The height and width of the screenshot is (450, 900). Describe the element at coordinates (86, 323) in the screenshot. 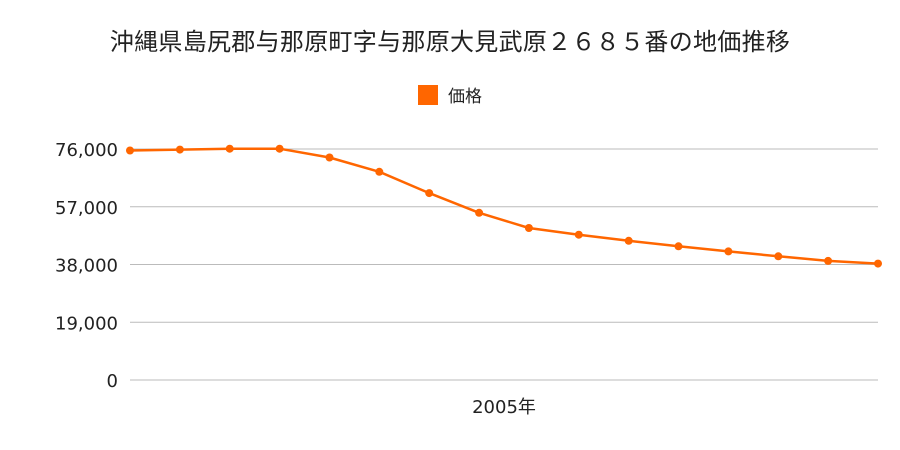

I see `y-tick-label: 19,000` at that location.